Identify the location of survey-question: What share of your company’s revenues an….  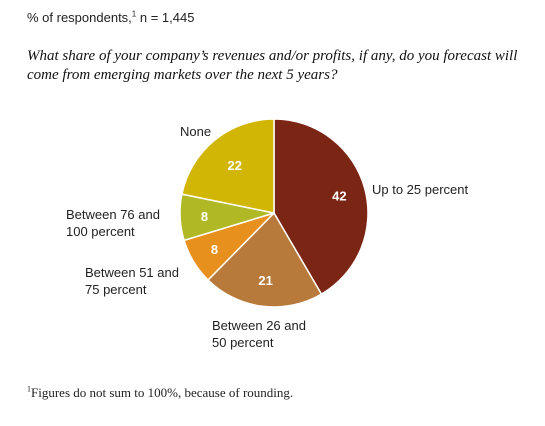
(272, 65).